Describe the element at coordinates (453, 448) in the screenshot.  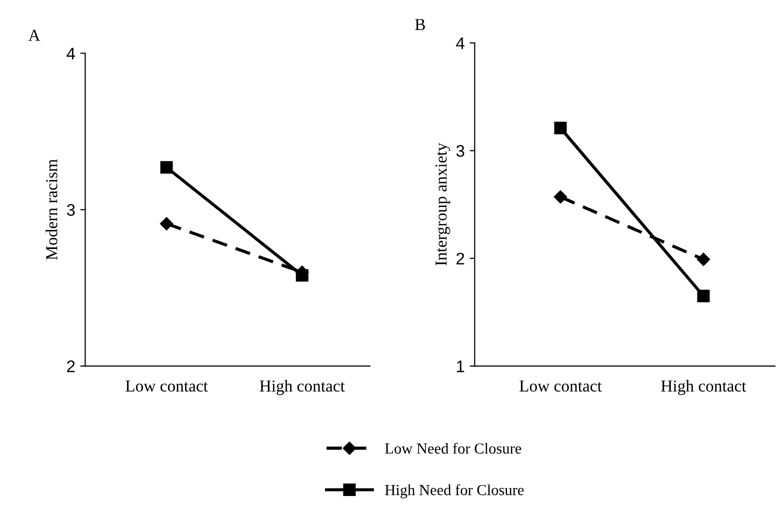
I see `legend-label: Low Need for Closure` at that location.